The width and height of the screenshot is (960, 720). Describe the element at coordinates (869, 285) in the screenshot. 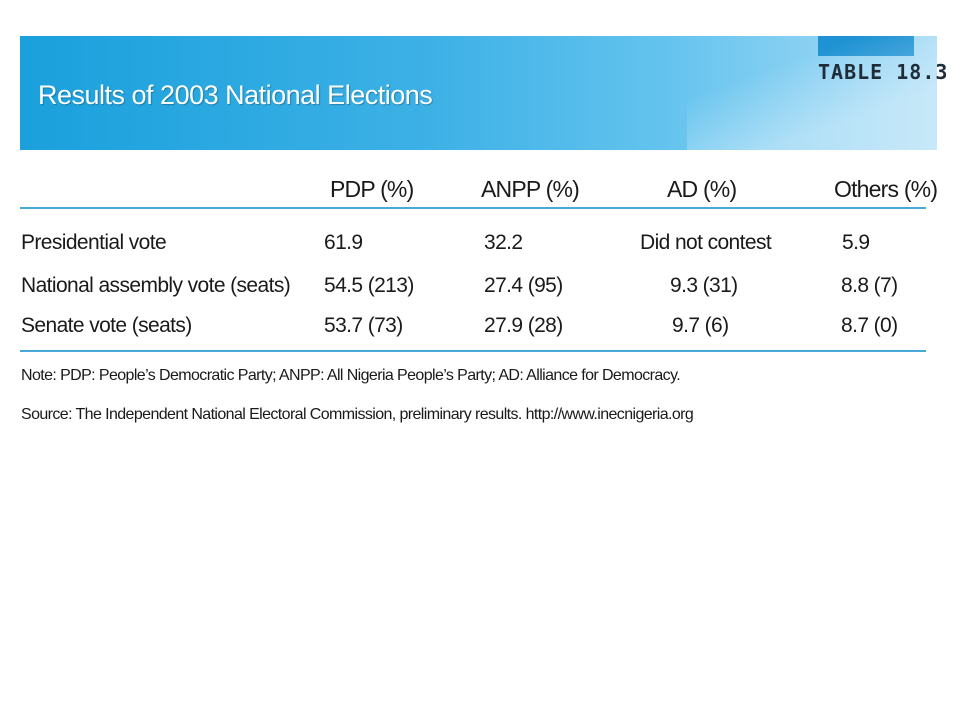

I see `cell-assembly-others: 8.8 (7)` at that location.